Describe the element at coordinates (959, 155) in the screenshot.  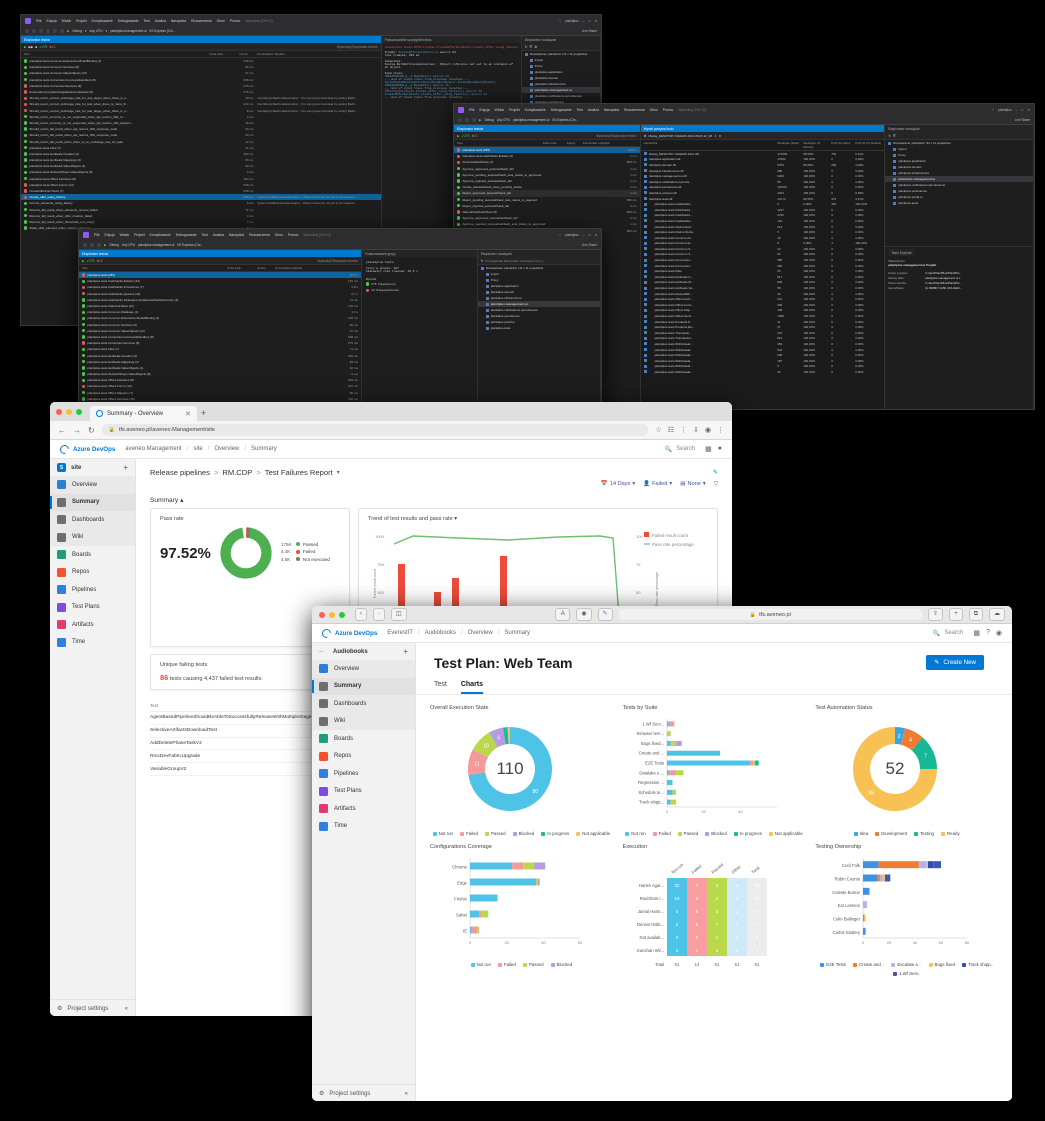
I see `solution-tree-item: Proxy` at that location.